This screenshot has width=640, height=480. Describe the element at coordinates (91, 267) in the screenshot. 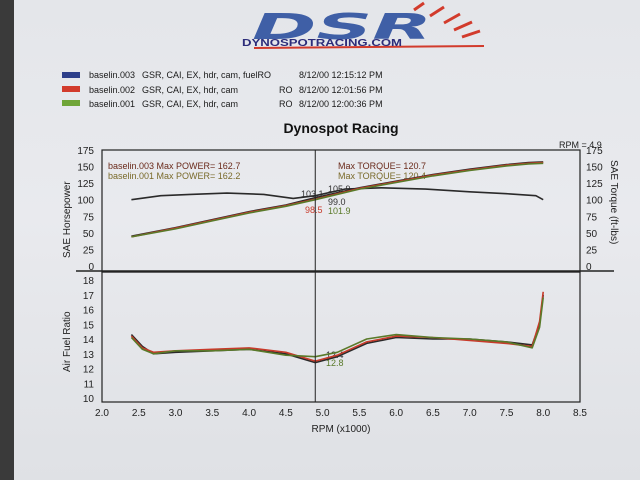

I see `hp-tick-label: 0` at that location.